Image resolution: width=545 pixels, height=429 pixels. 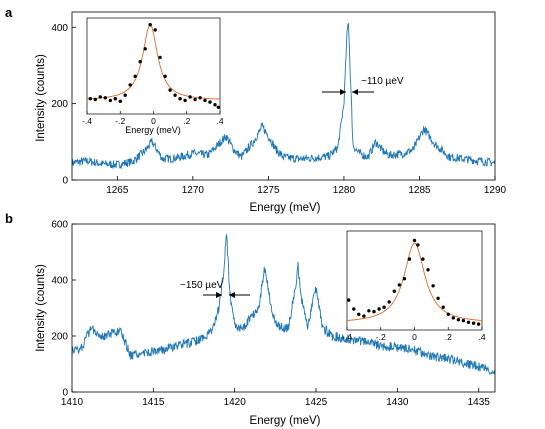 I want to click on x-tick-label: 1285, so click(x=419, y=190).